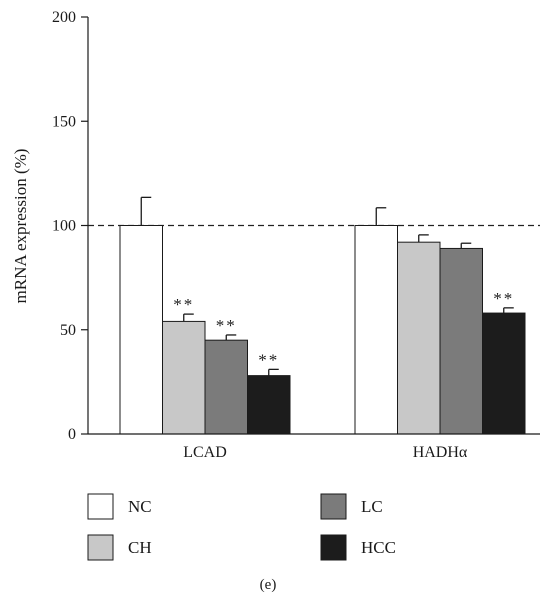 The width and height of the screenshot is (547, 599). I want to click on x-tick-label-0: LCAD, so click(205, 452).